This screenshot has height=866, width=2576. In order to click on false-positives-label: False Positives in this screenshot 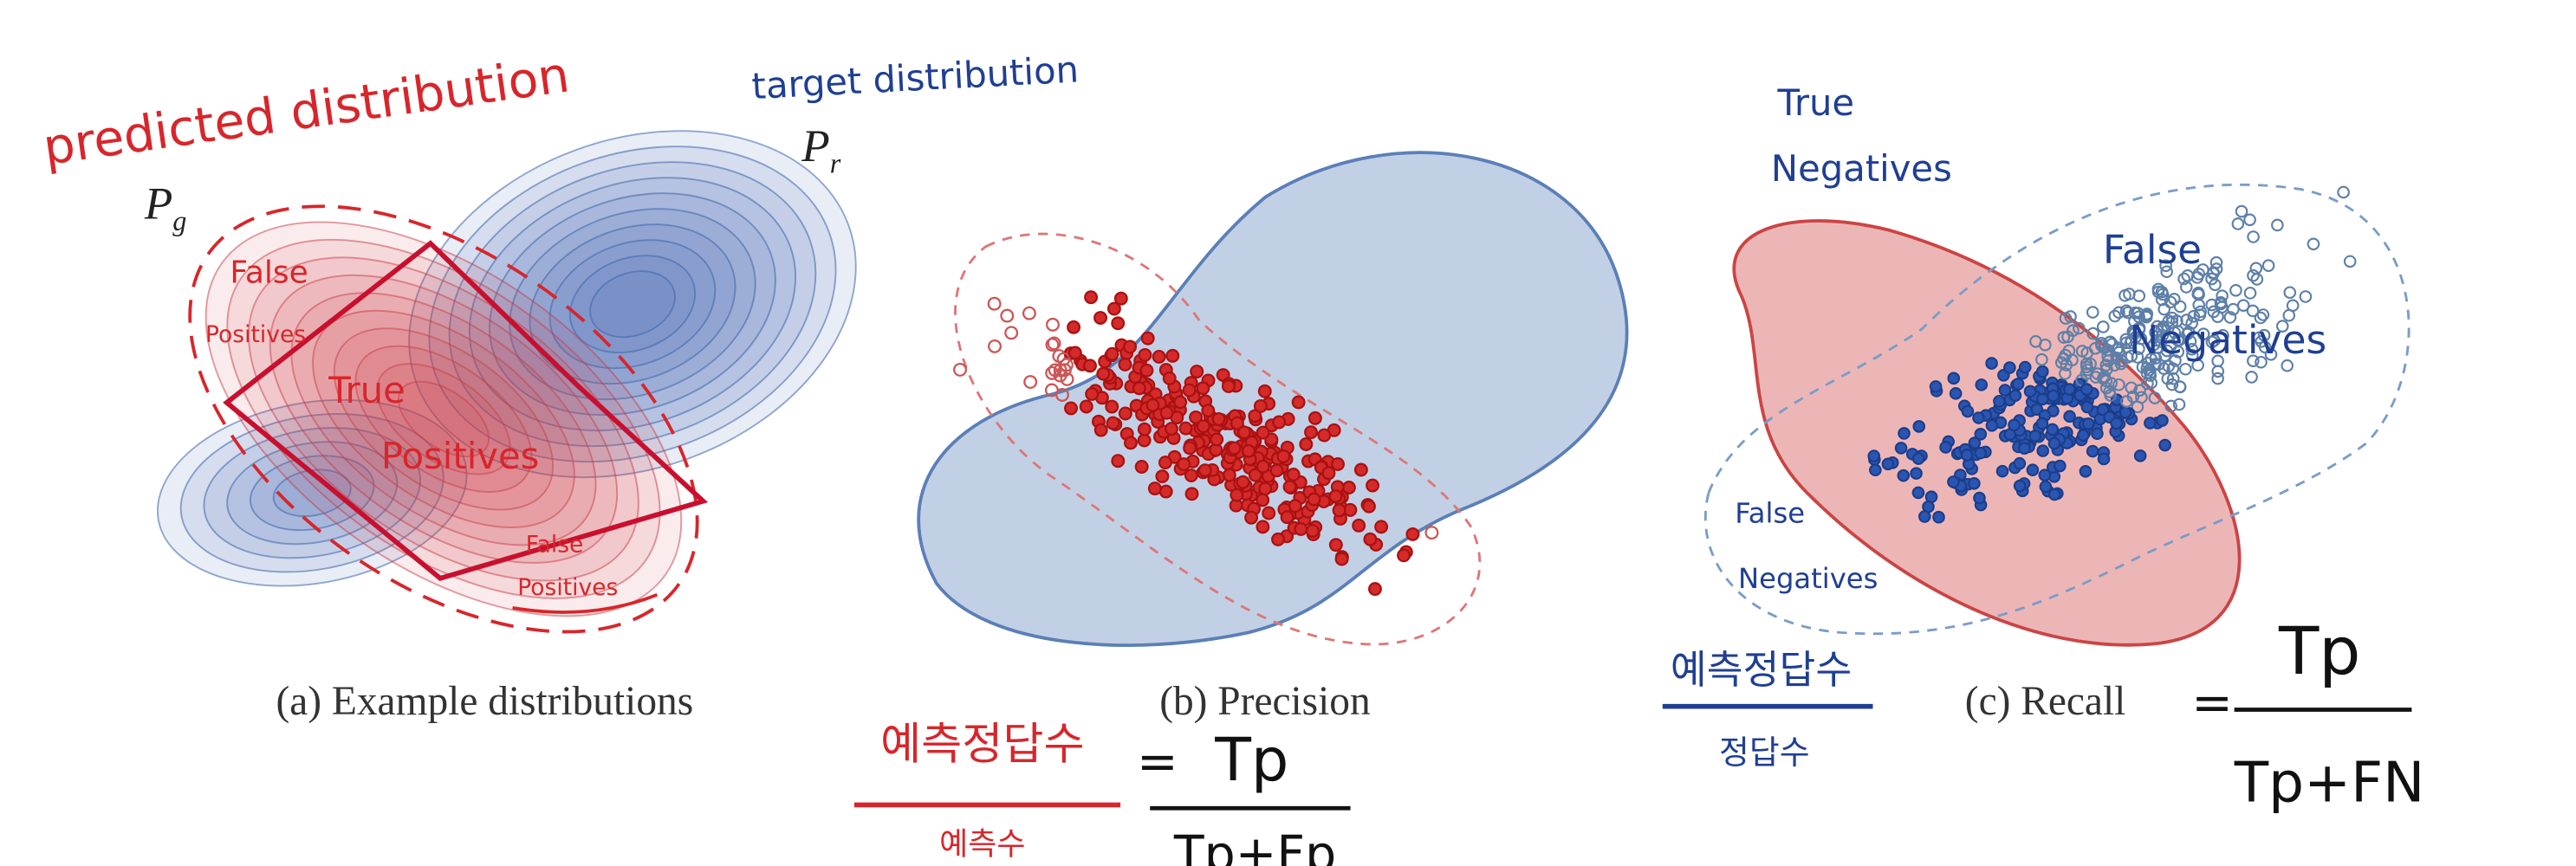, I will do `click(568, 565)`.